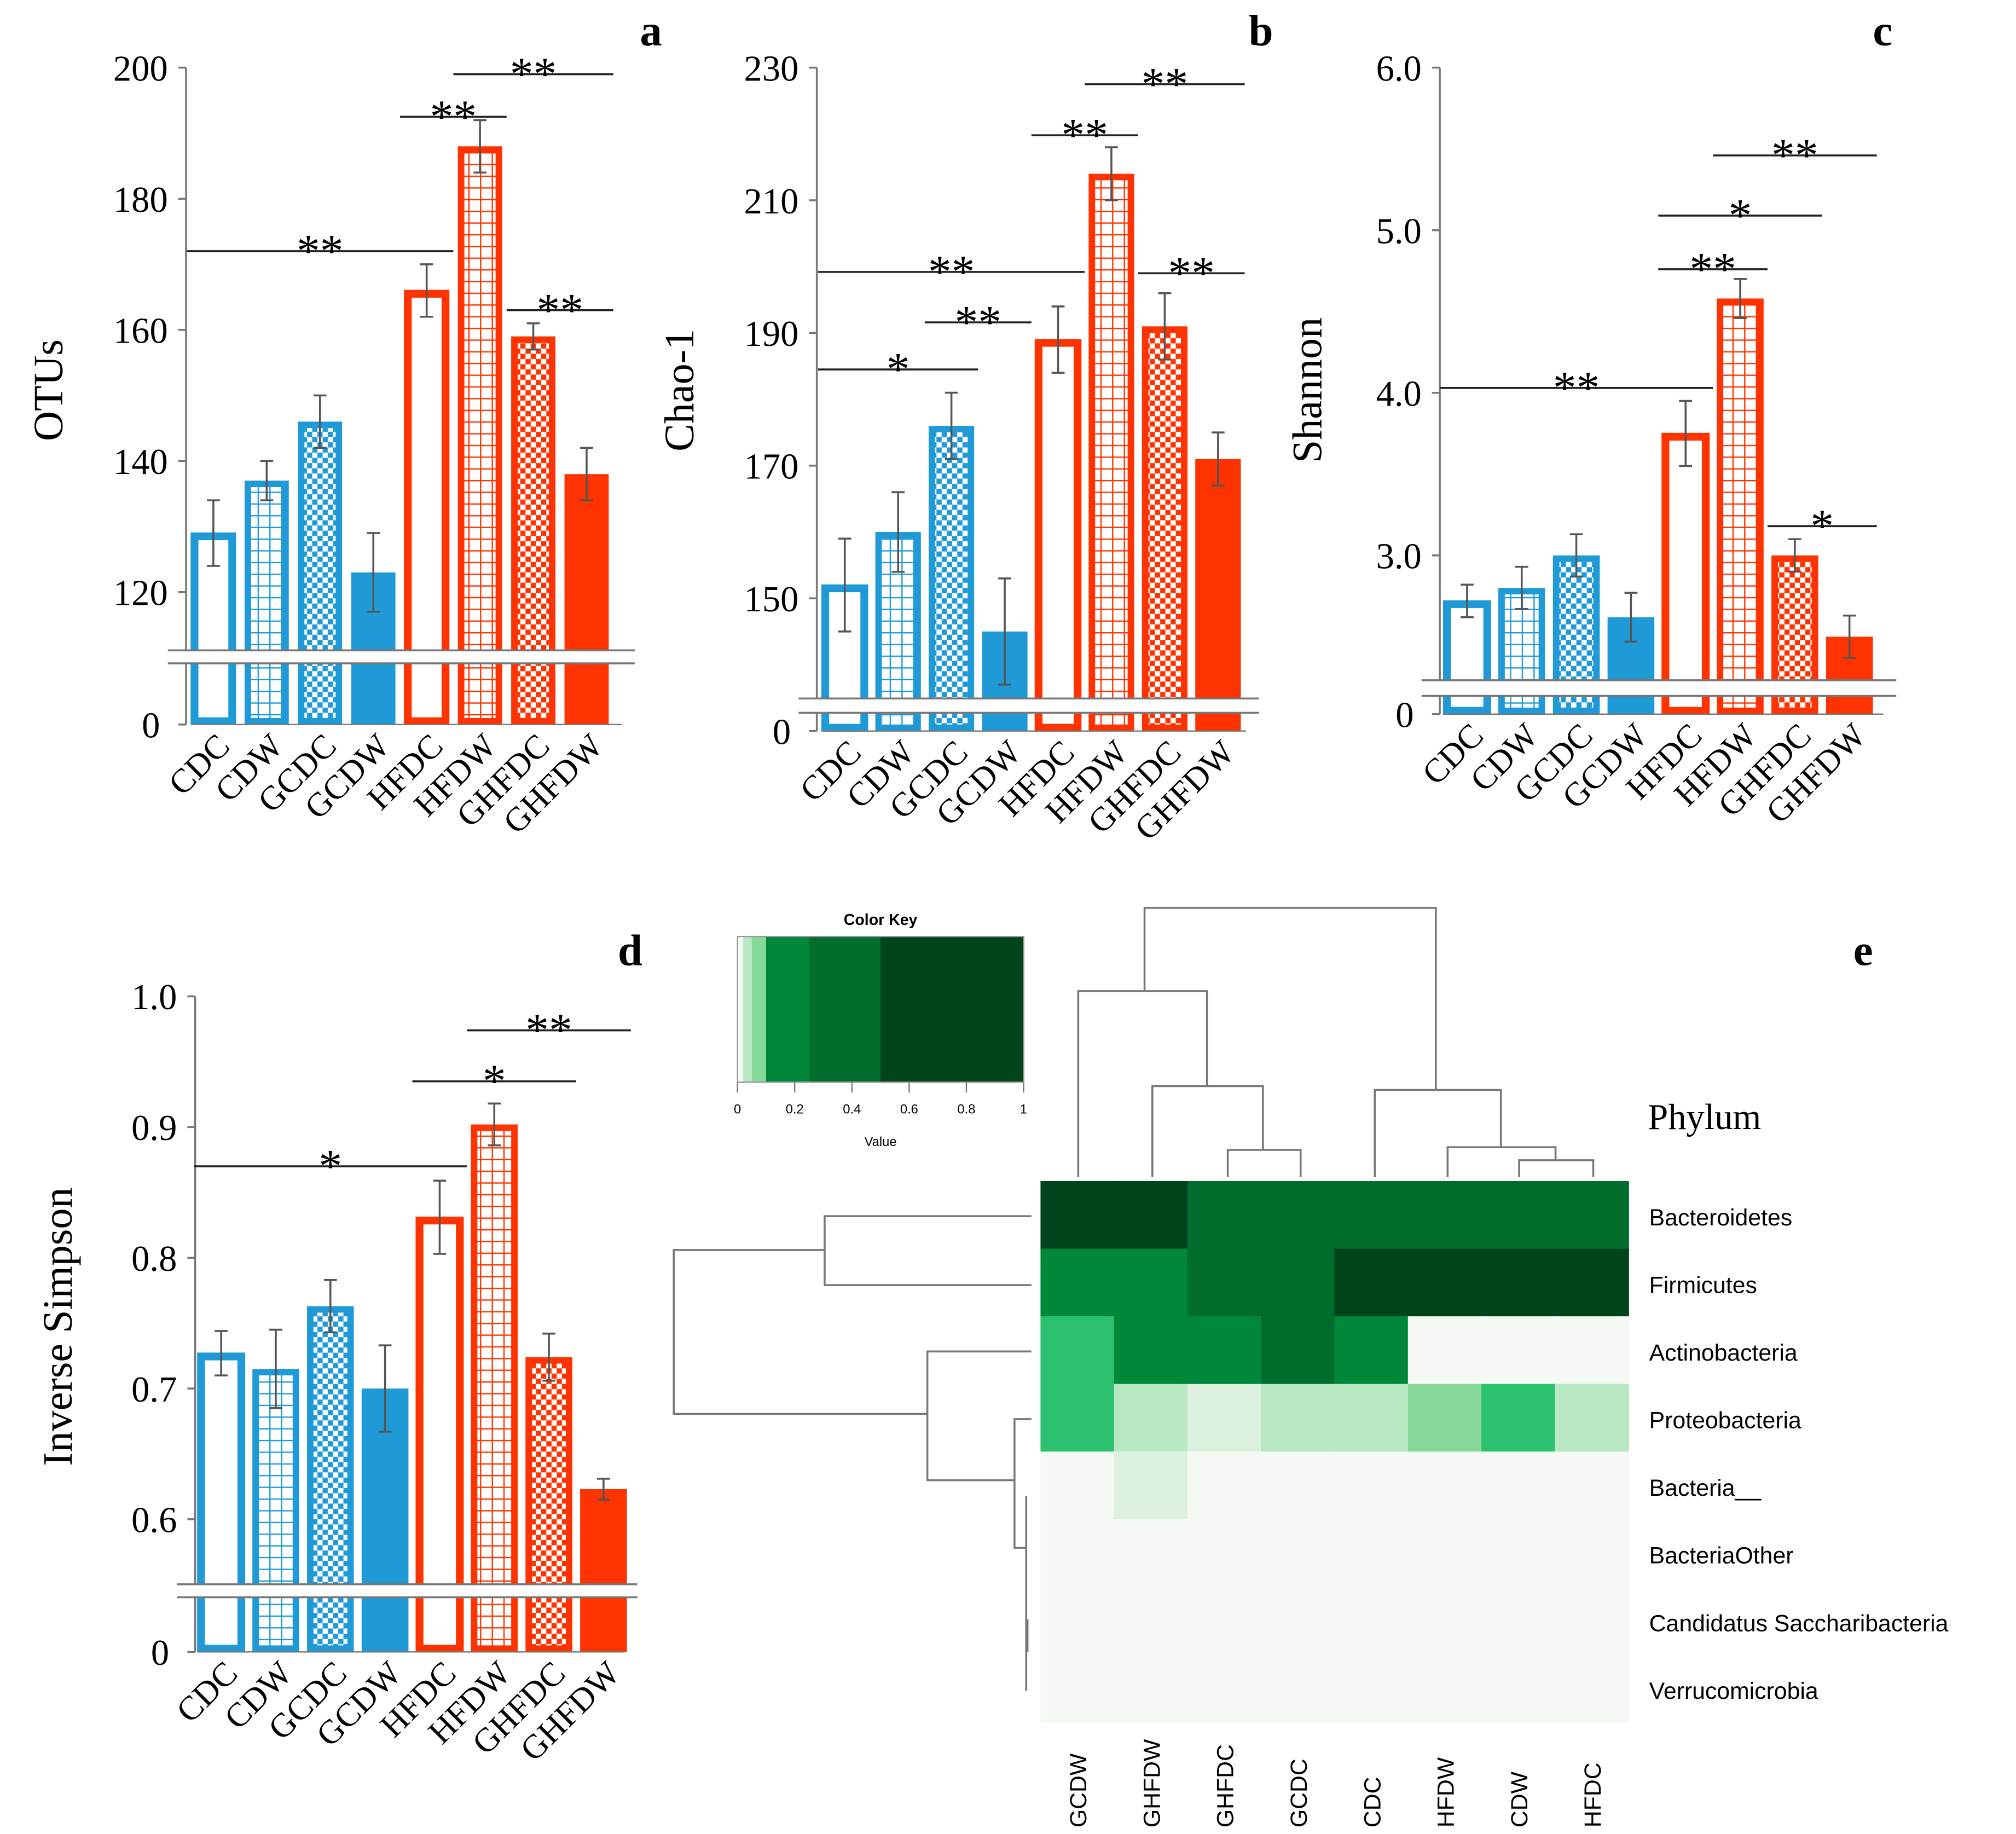 This screenshot has width=2016, height=1834. What do you see at coordinates (1733, 1691) in the screenshot?
I see `row-label: Verrucomicrobia` at bounding box center [1733, 1691].